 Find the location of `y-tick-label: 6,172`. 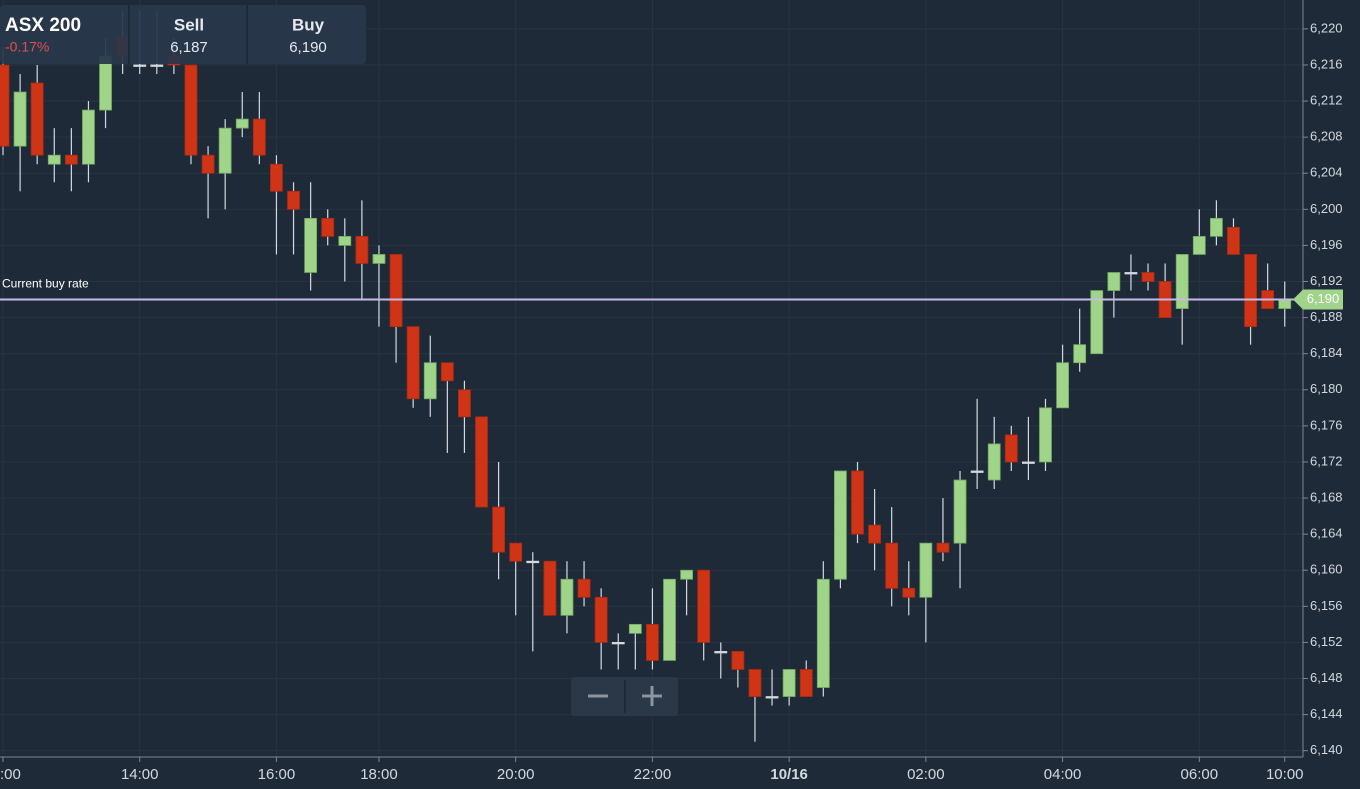

y-tick-label: 6,172 is located at coordinates (1326, 460).